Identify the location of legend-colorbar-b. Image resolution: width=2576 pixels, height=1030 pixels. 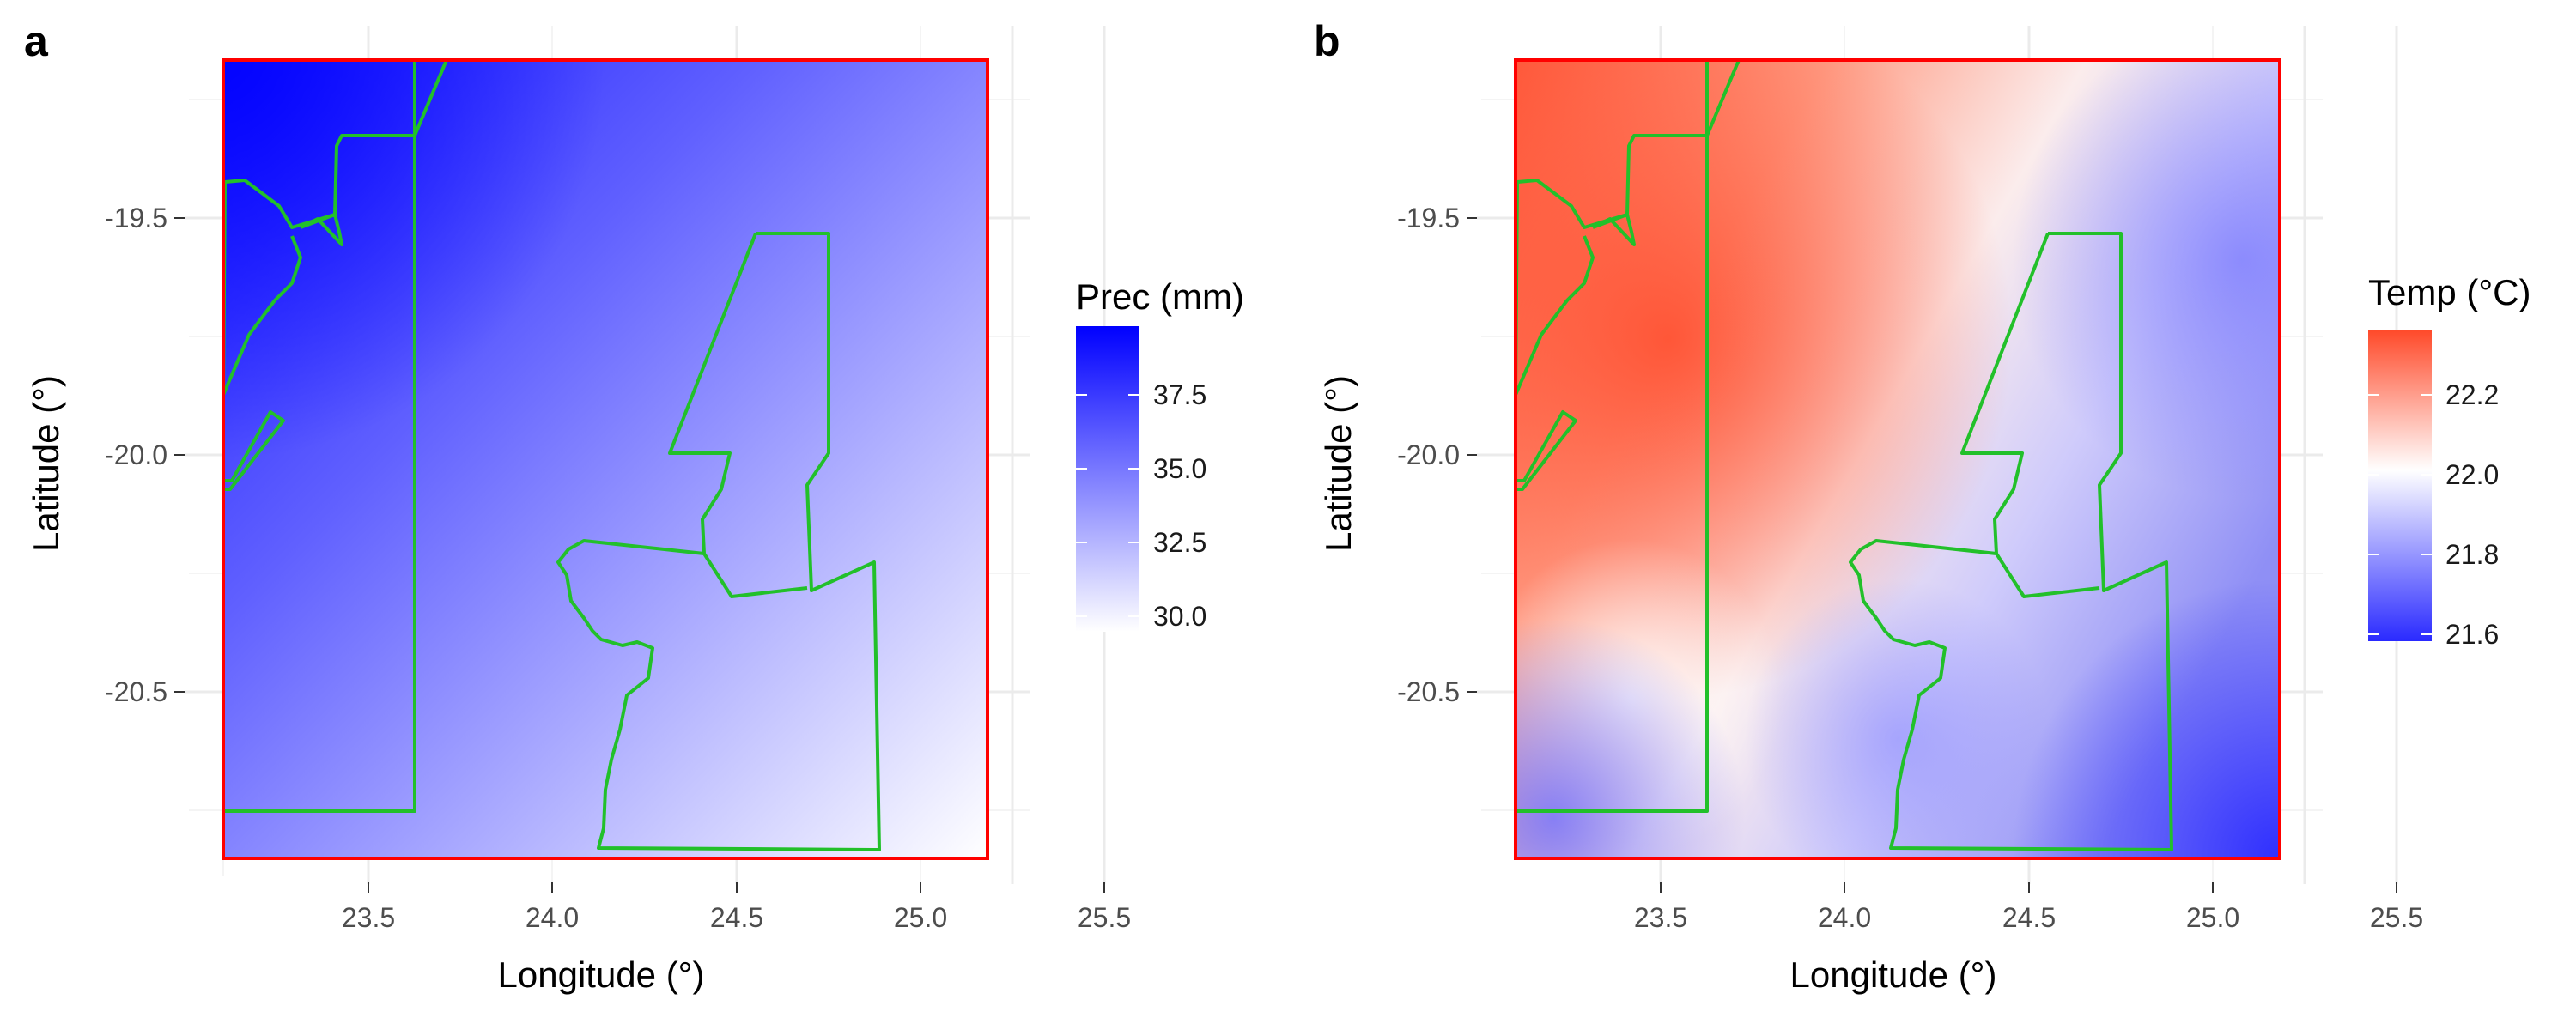
(2400, 485).